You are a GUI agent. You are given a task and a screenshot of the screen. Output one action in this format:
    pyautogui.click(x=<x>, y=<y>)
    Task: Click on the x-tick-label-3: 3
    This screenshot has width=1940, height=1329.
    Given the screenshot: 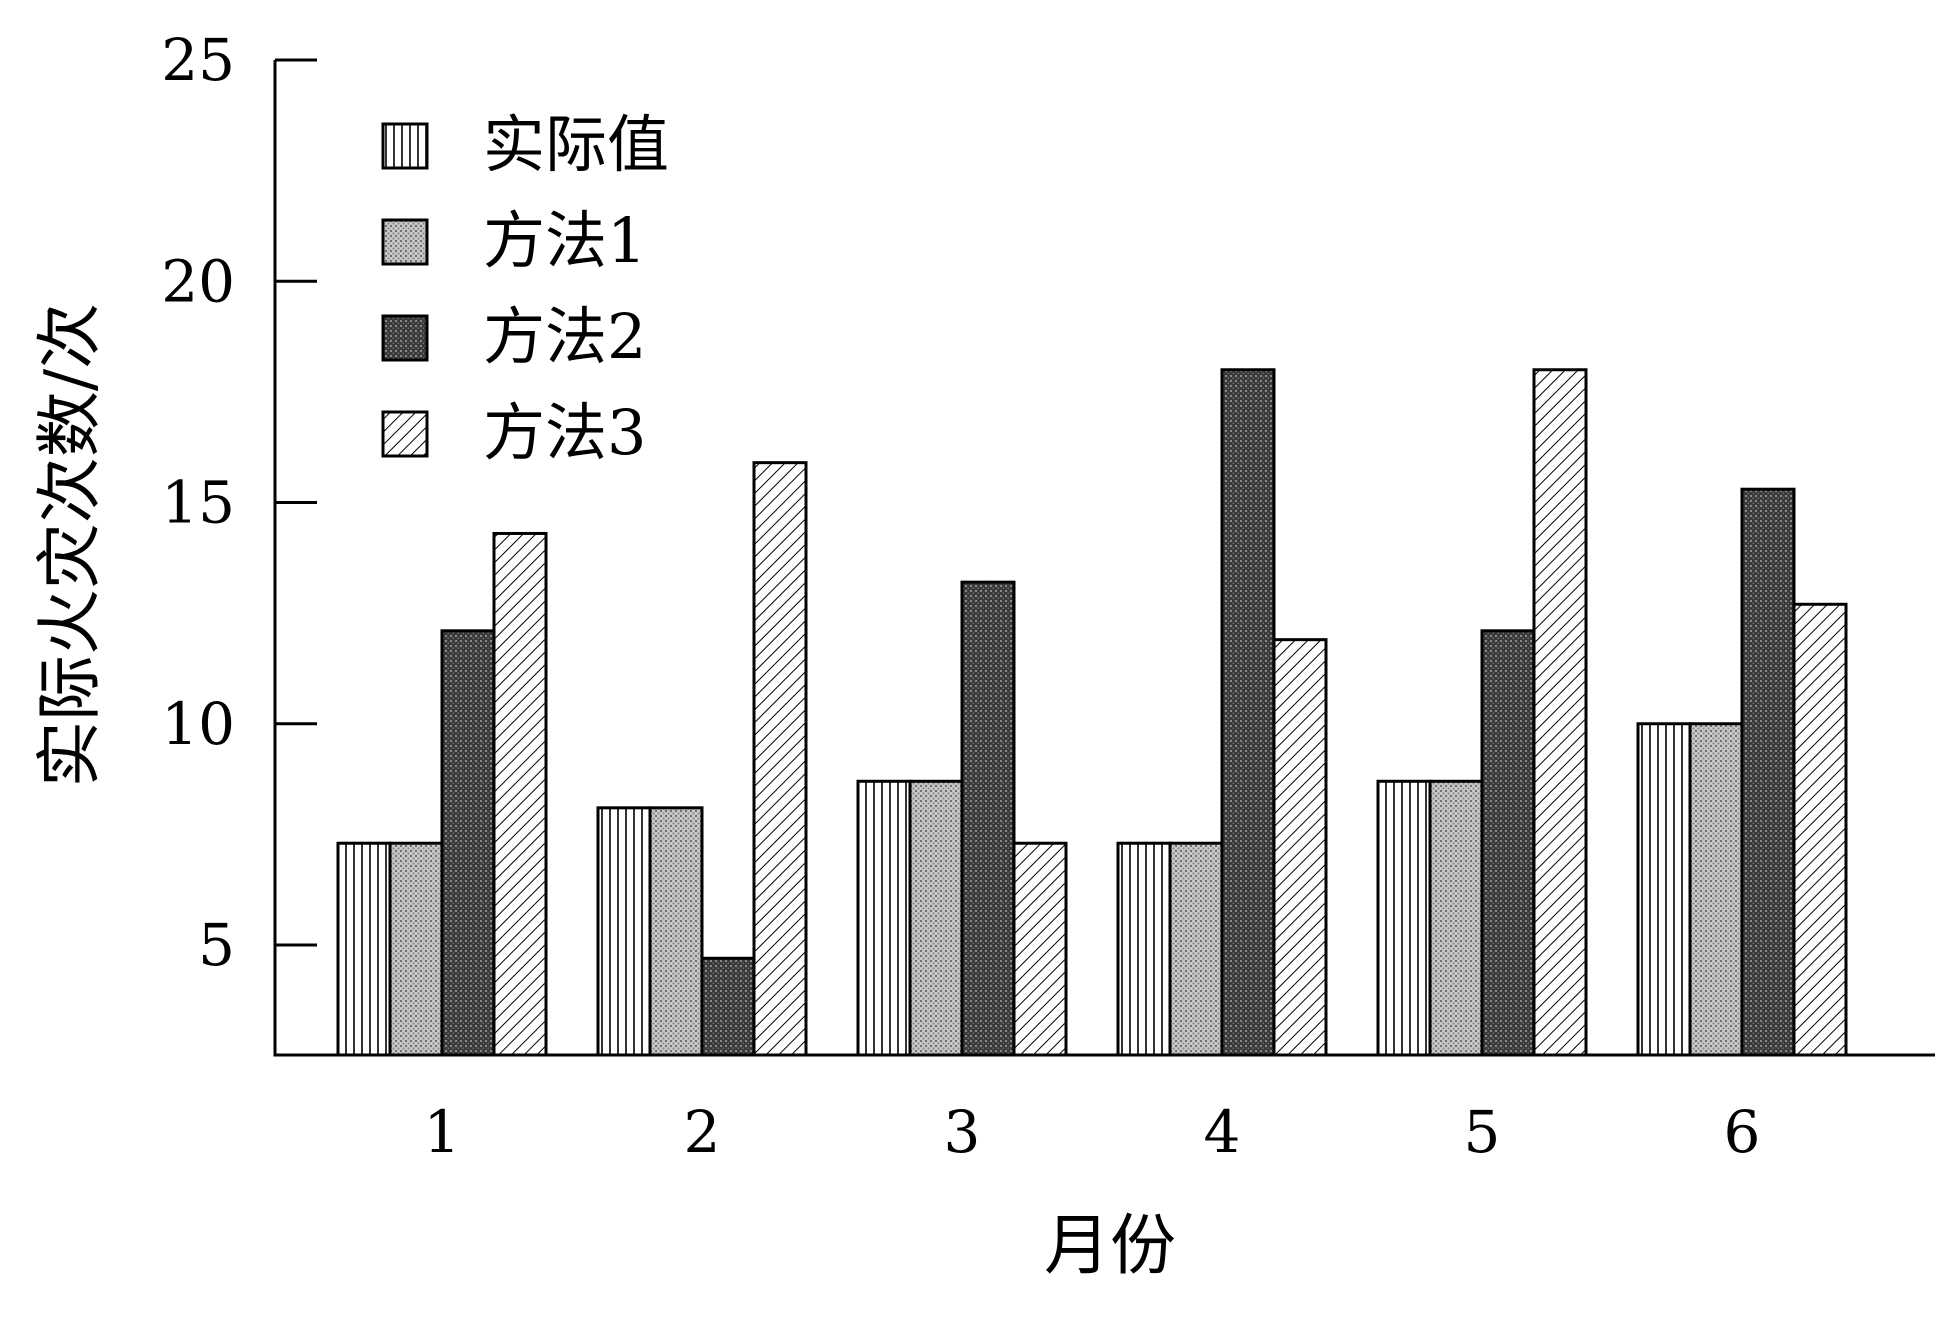 What is the action you would take?
    pyautogui.click(x=962, y=1132)
    